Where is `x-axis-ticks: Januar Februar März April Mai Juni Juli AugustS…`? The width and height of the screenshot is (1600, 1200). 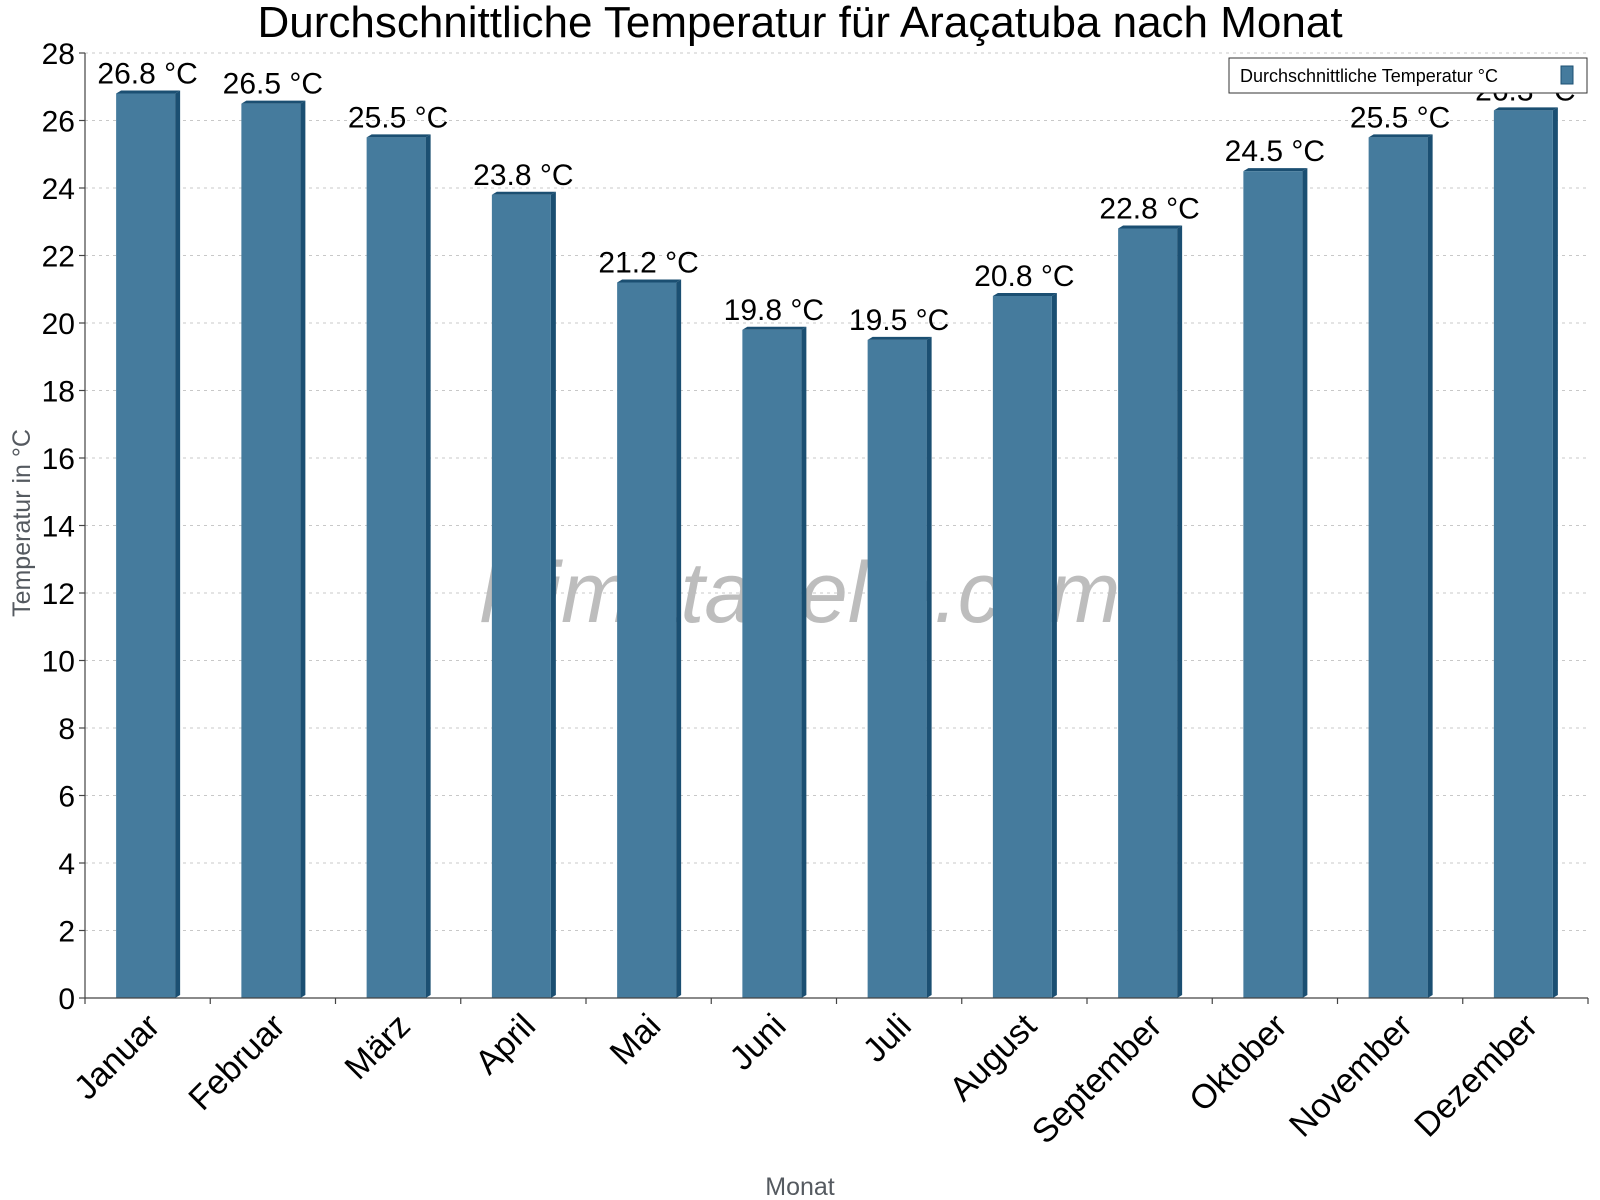 x-axis-ticks: Januar Februar März April Mai Juni Juli AugustS… is located at coordinates (828, 1074).